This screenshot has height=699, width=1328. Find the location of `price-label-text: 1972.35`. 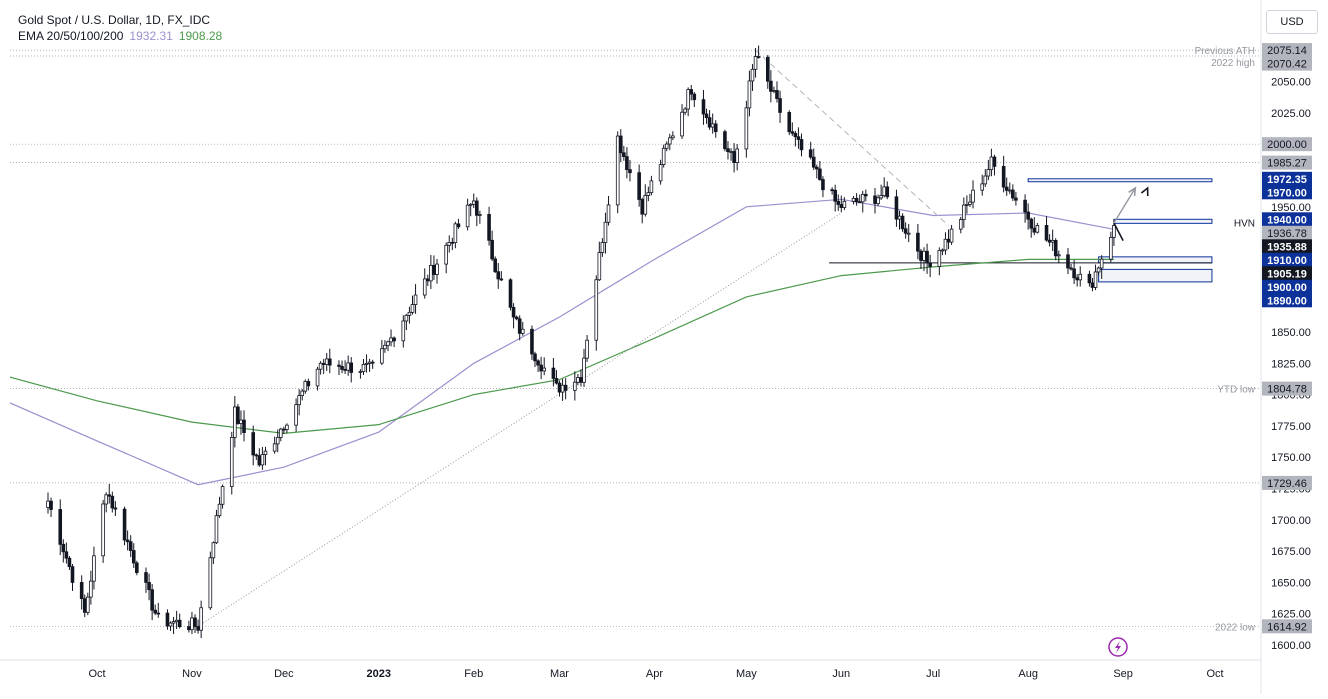

price-label-text: 1972.35 is located at coordinates (1287, 180).